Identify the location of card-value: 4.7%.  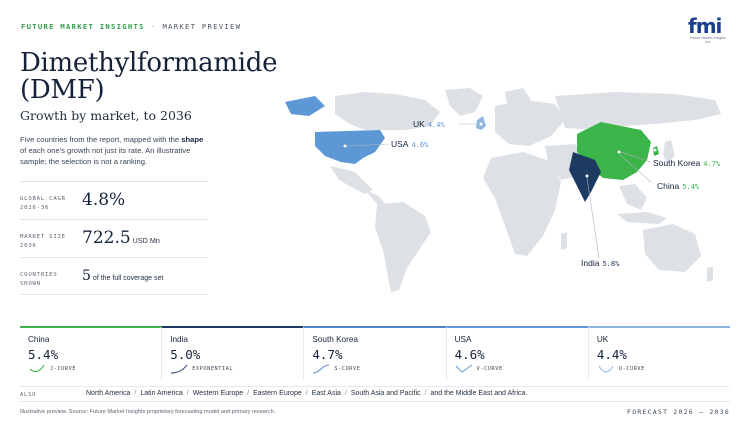
(327, 354).